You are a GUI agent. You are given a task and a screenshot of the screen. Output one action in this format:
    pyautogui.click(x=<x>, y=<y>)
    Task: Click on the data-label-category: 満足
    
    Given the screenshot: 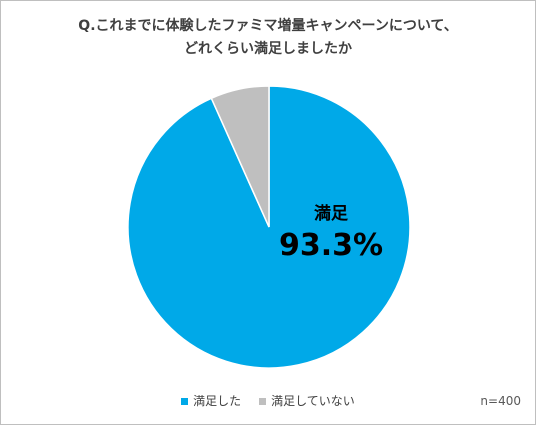 What is the action you would take?
    pyautogui.click(x=331, y=213)
    